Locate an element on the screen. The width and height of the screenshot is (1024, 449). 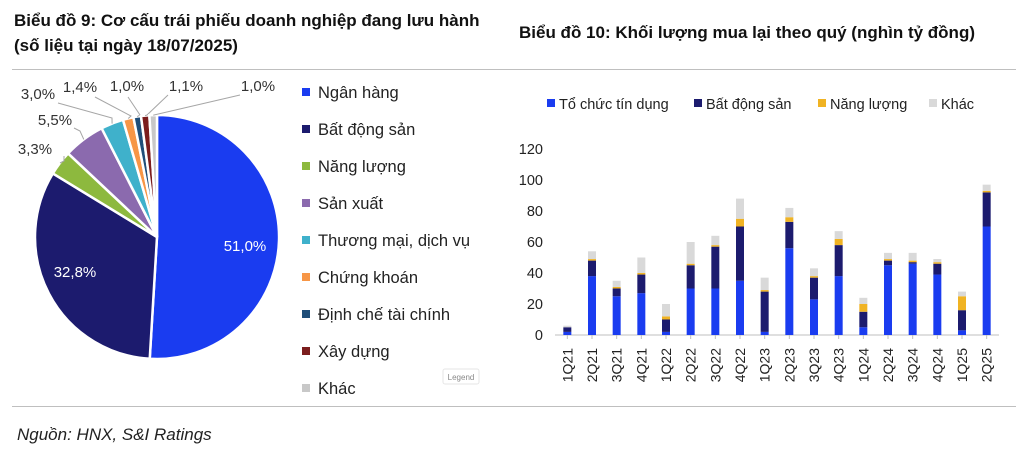
x-tick-label-2Q24: 2Q24 is located at coordinates (888, 365).